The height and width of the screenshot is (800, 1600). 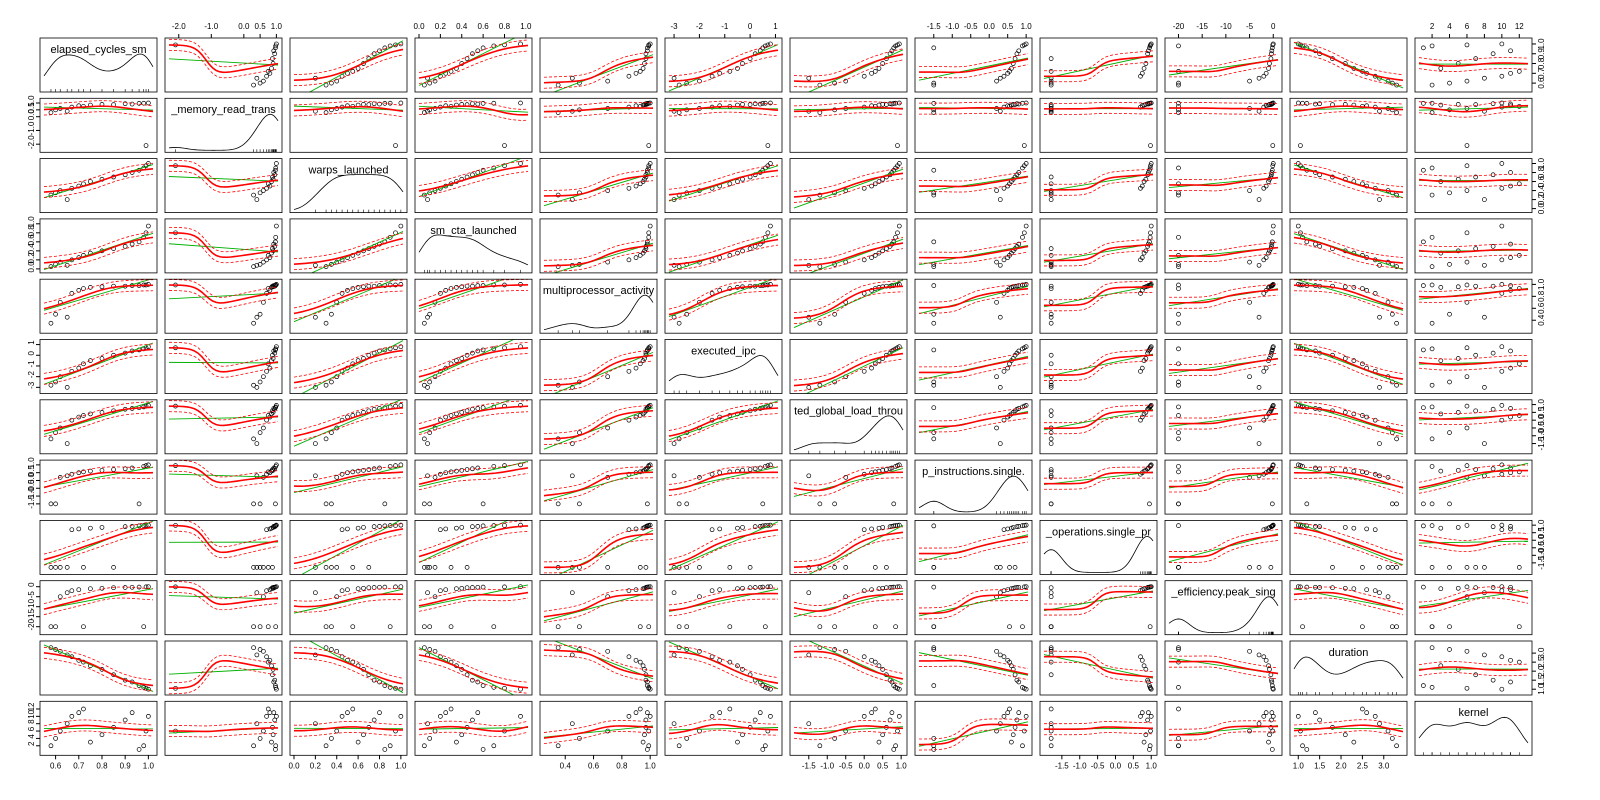 What do you see at coordinates (348, 192) in the screenshot?
I see `density-curve` at bounding box center [348, 192].